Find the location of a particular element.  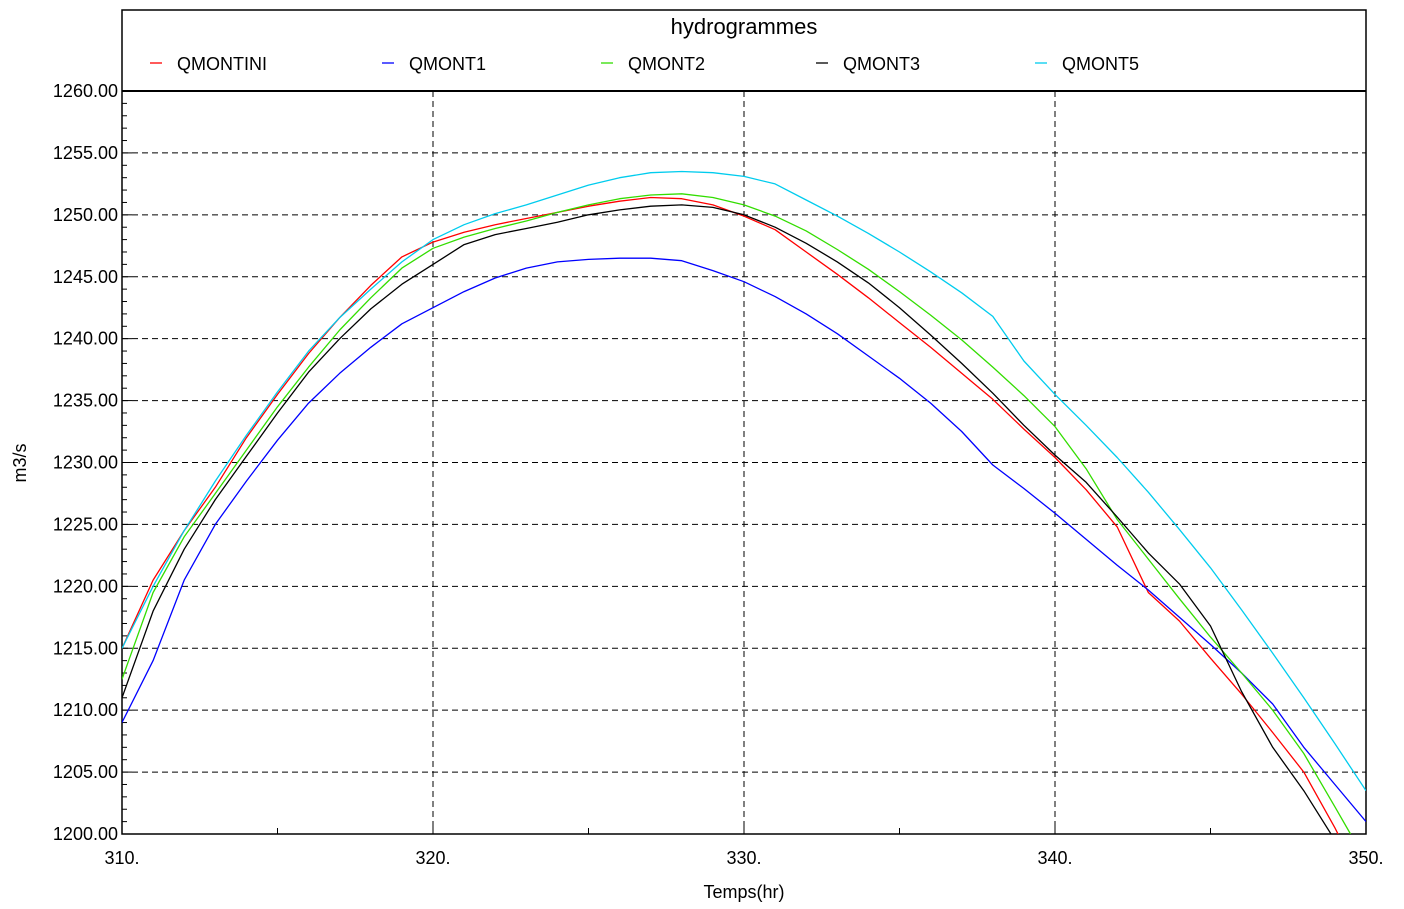

y-tick-label: 1235.00 is located at coordinates (85, 401).